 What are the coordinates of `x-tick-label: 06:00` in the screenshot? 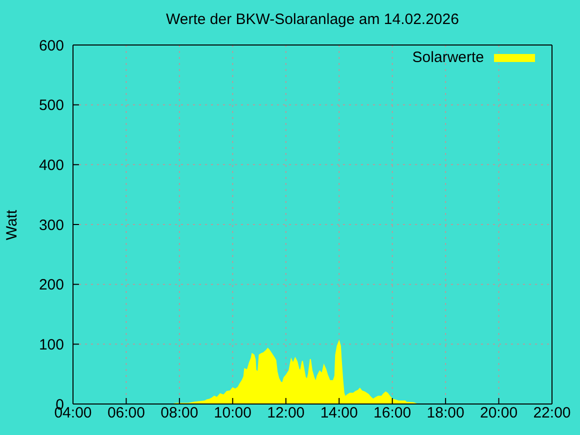 It's located at (126, 413).